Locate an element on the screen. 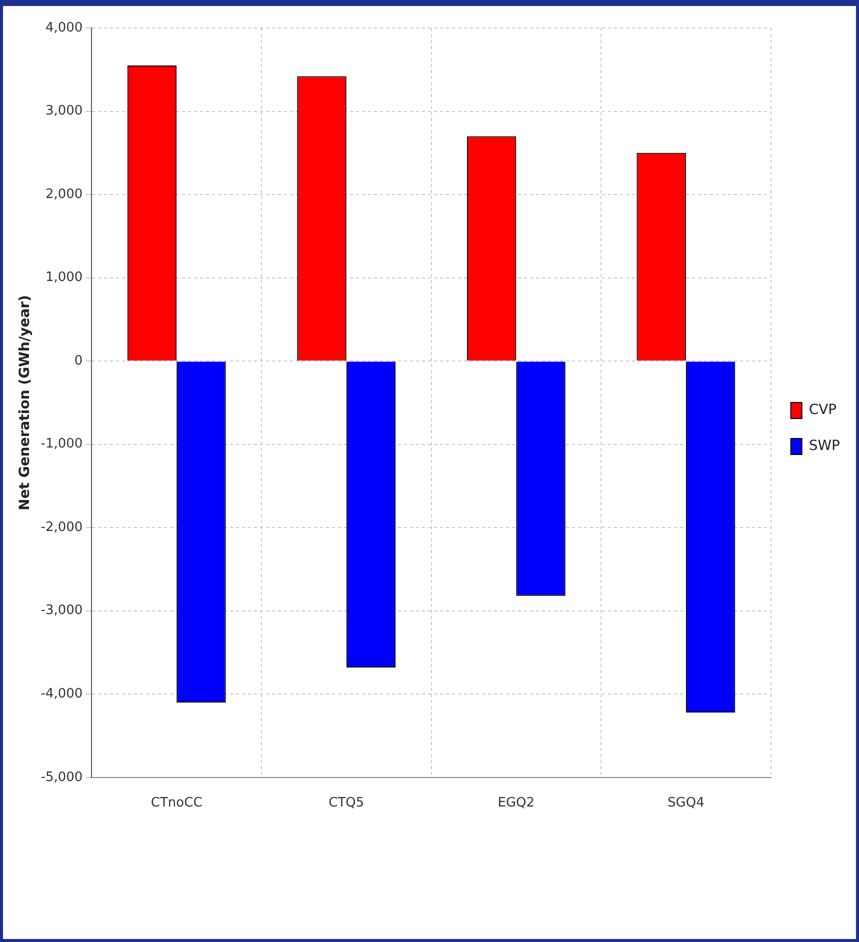  legend-label: CVP is located at coordinates (822, 410).